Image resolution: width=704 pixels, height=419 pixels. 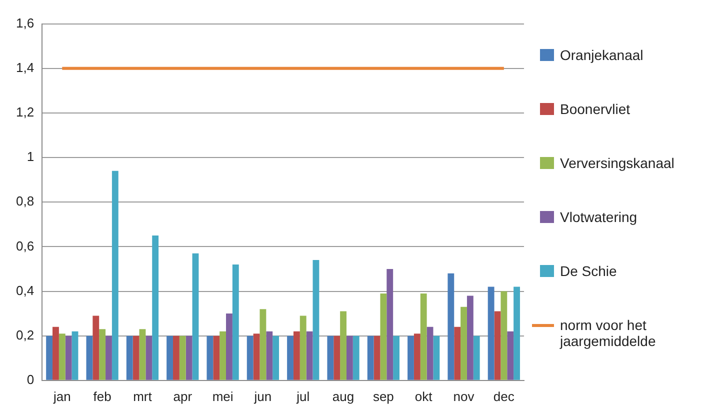 What do you see at coordinates (608, 333) in the screenshot?
I see `legend-label: norm voor het jaargemiddelde` at bounding box center [608, 333].